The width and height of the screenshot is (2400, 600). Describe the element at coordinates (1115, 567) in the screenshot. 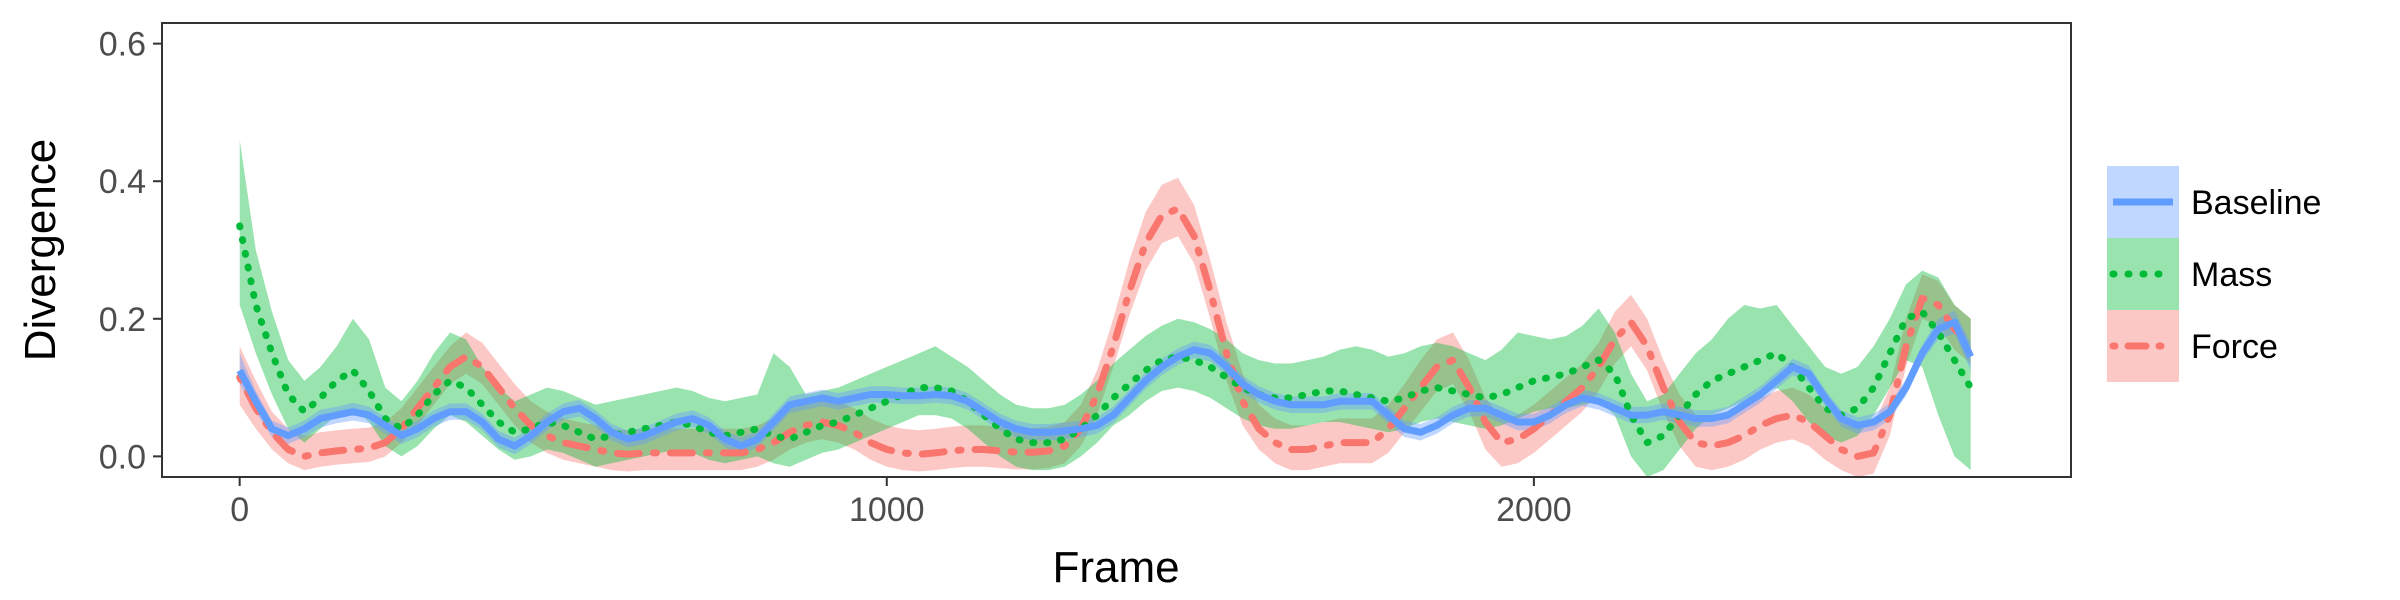

I see `x-axis-title: Frame` at that location.